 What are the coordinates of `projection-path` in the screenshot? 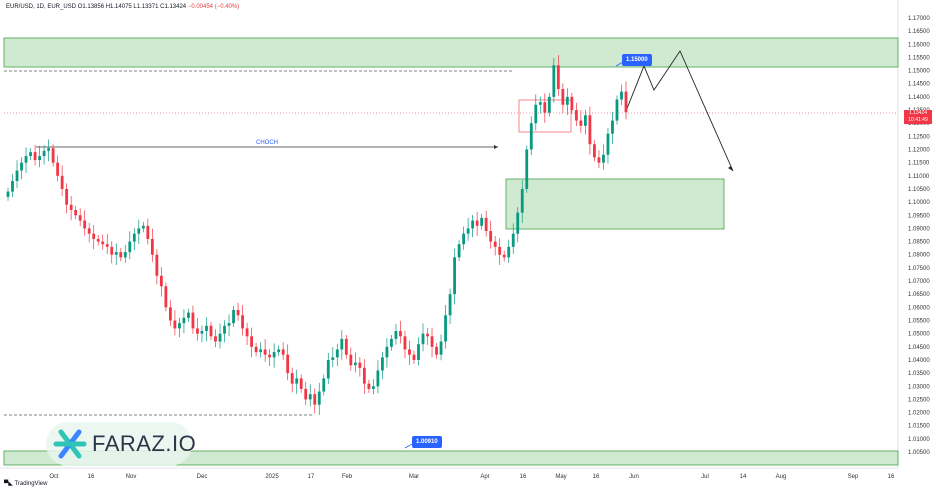 It's located at (679, 111).